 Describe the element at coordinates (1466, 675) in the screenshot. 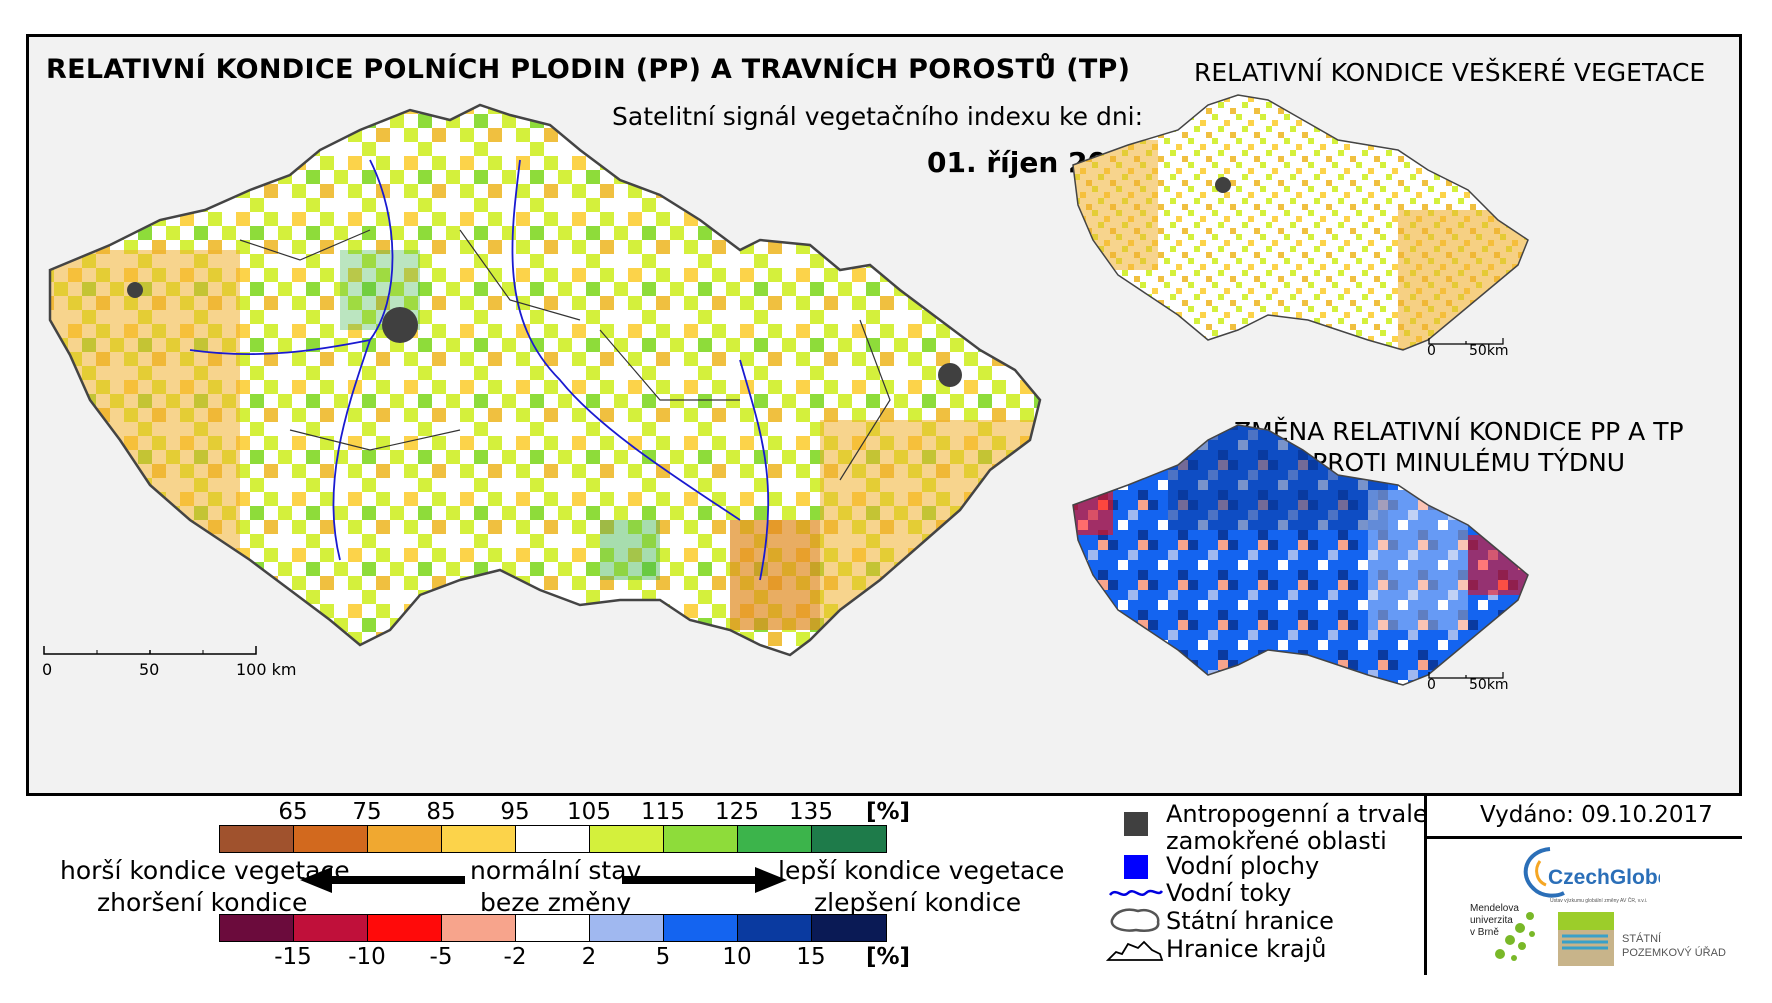

I see `small-scale-bar-bottom` at that location.